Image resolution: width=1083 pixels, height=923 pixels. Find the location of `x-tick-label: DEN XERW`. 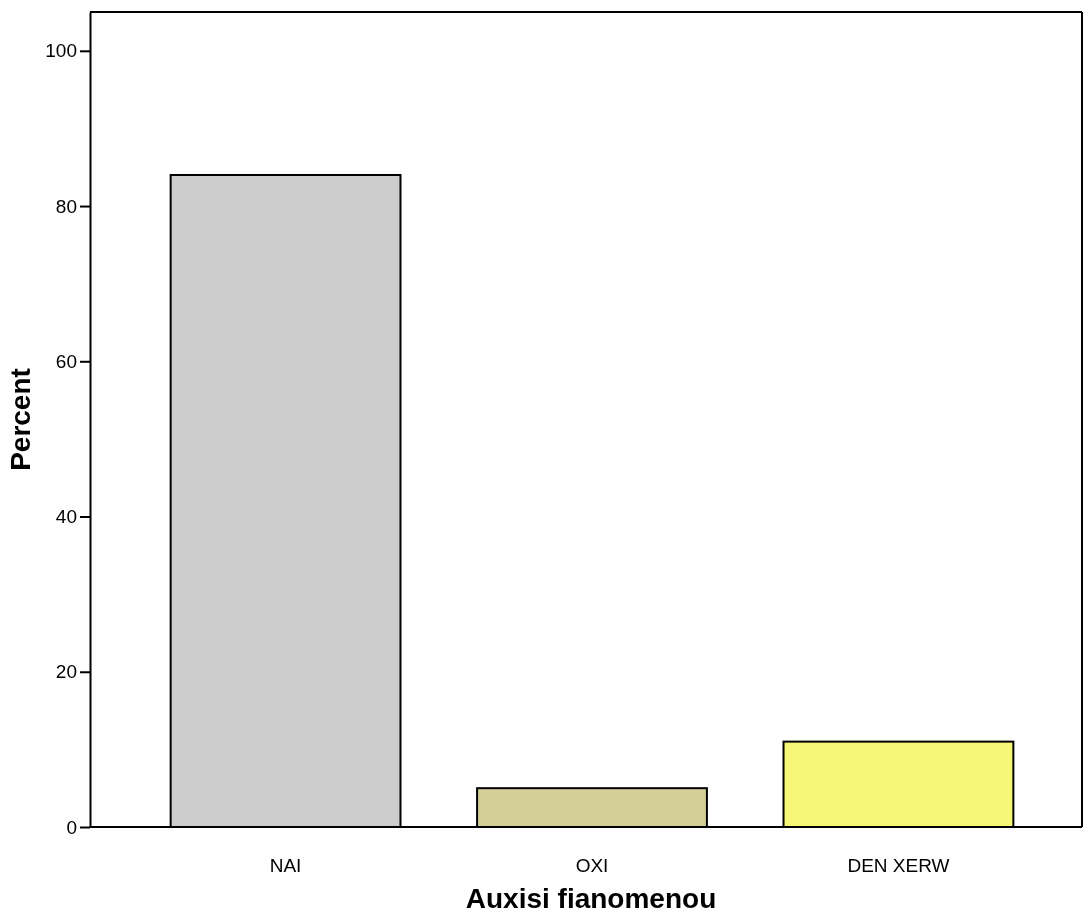

x-tick-label: DEN XERW is located at coordinates (898, 866).